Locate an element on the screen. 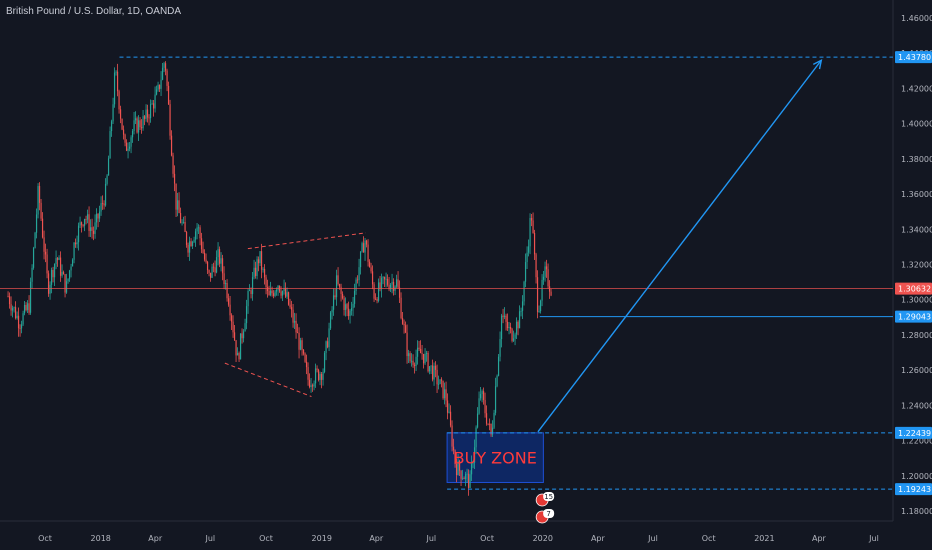 Image resolution: width=932 pixels, height=550 pixels. level-label: 1.22439 is located at coordinates (914, 433).